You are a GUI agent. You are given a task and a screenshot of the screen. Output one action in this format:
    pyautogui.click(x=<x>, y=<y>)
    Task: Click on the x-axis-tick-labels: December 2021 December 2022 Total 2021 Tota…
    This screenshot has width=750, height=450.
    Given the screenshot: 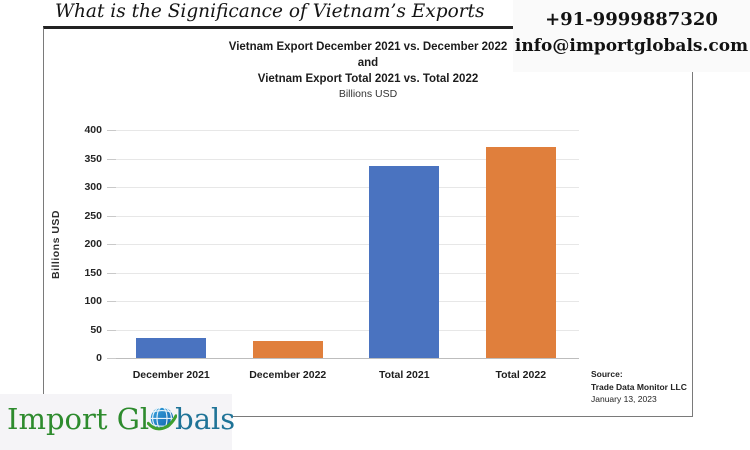 What is the action you would take?
    pyautogui.click(x=346, y=377)
    